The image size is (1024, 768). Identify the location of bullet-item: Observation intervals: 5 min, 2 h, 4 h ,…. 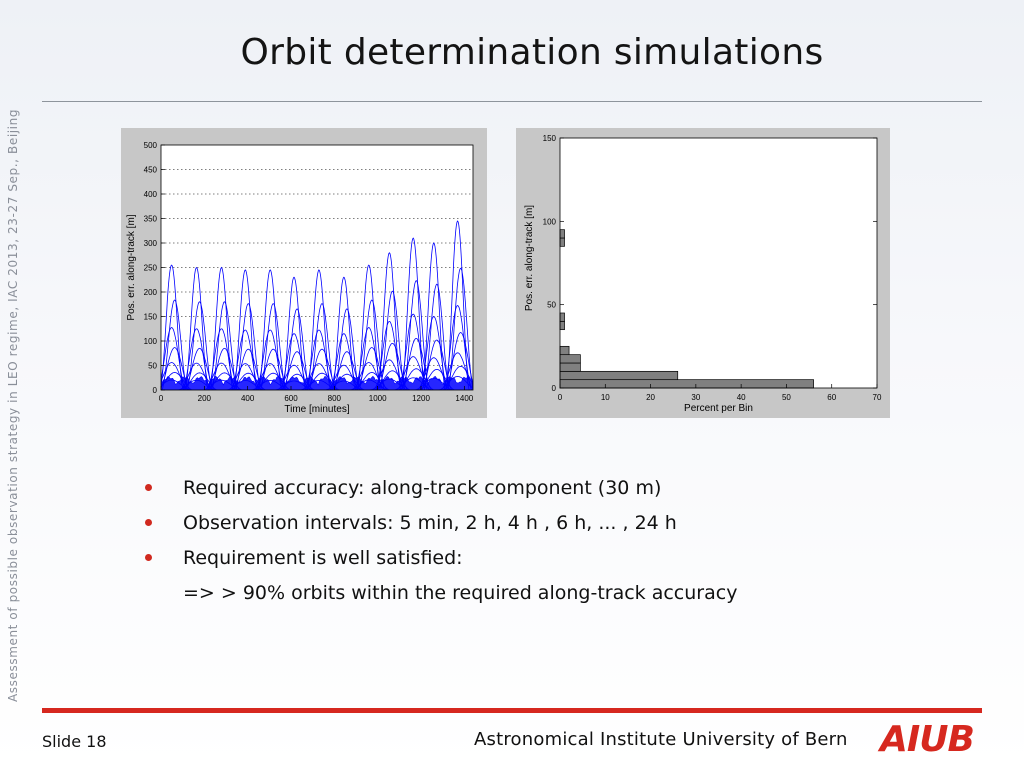
(545, 526).